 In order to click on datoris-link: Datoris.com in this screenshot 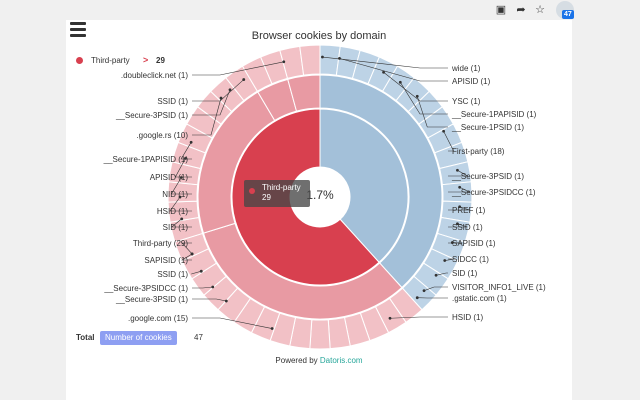, I will do `click(341, 360)`.